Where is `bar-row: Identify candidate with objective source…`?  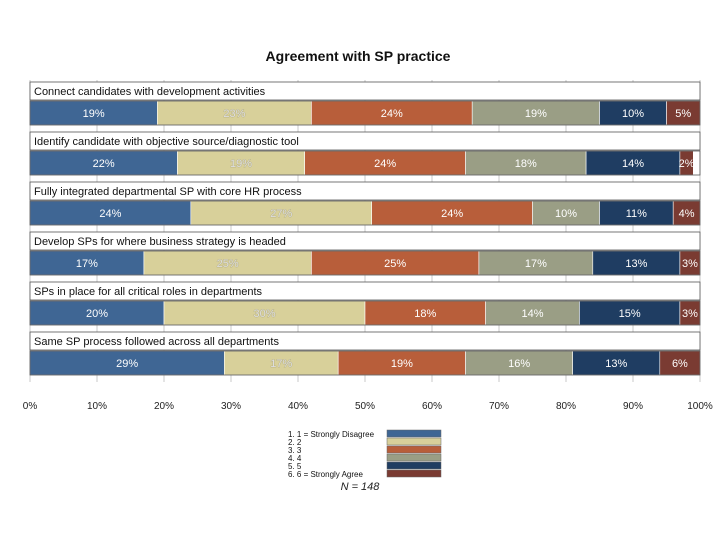 bar-row: Identify candidate with objective source… is located at coordinates (365, 153).